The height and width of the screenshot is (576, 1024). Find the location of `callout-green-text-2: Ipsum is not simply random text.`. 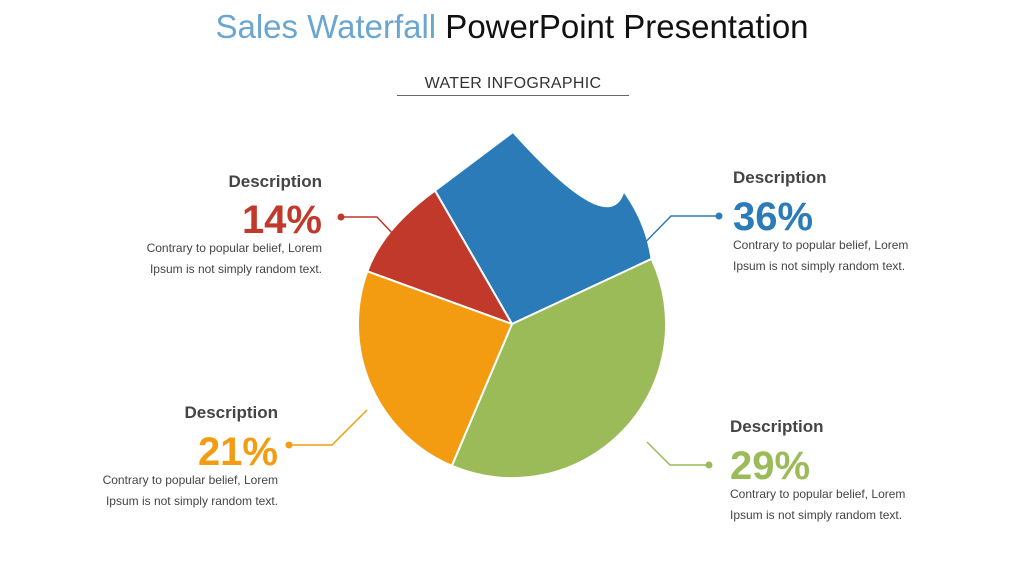

callout-green-text-2: Ipsum is not simply random text. is located at coordinates (816, 515).